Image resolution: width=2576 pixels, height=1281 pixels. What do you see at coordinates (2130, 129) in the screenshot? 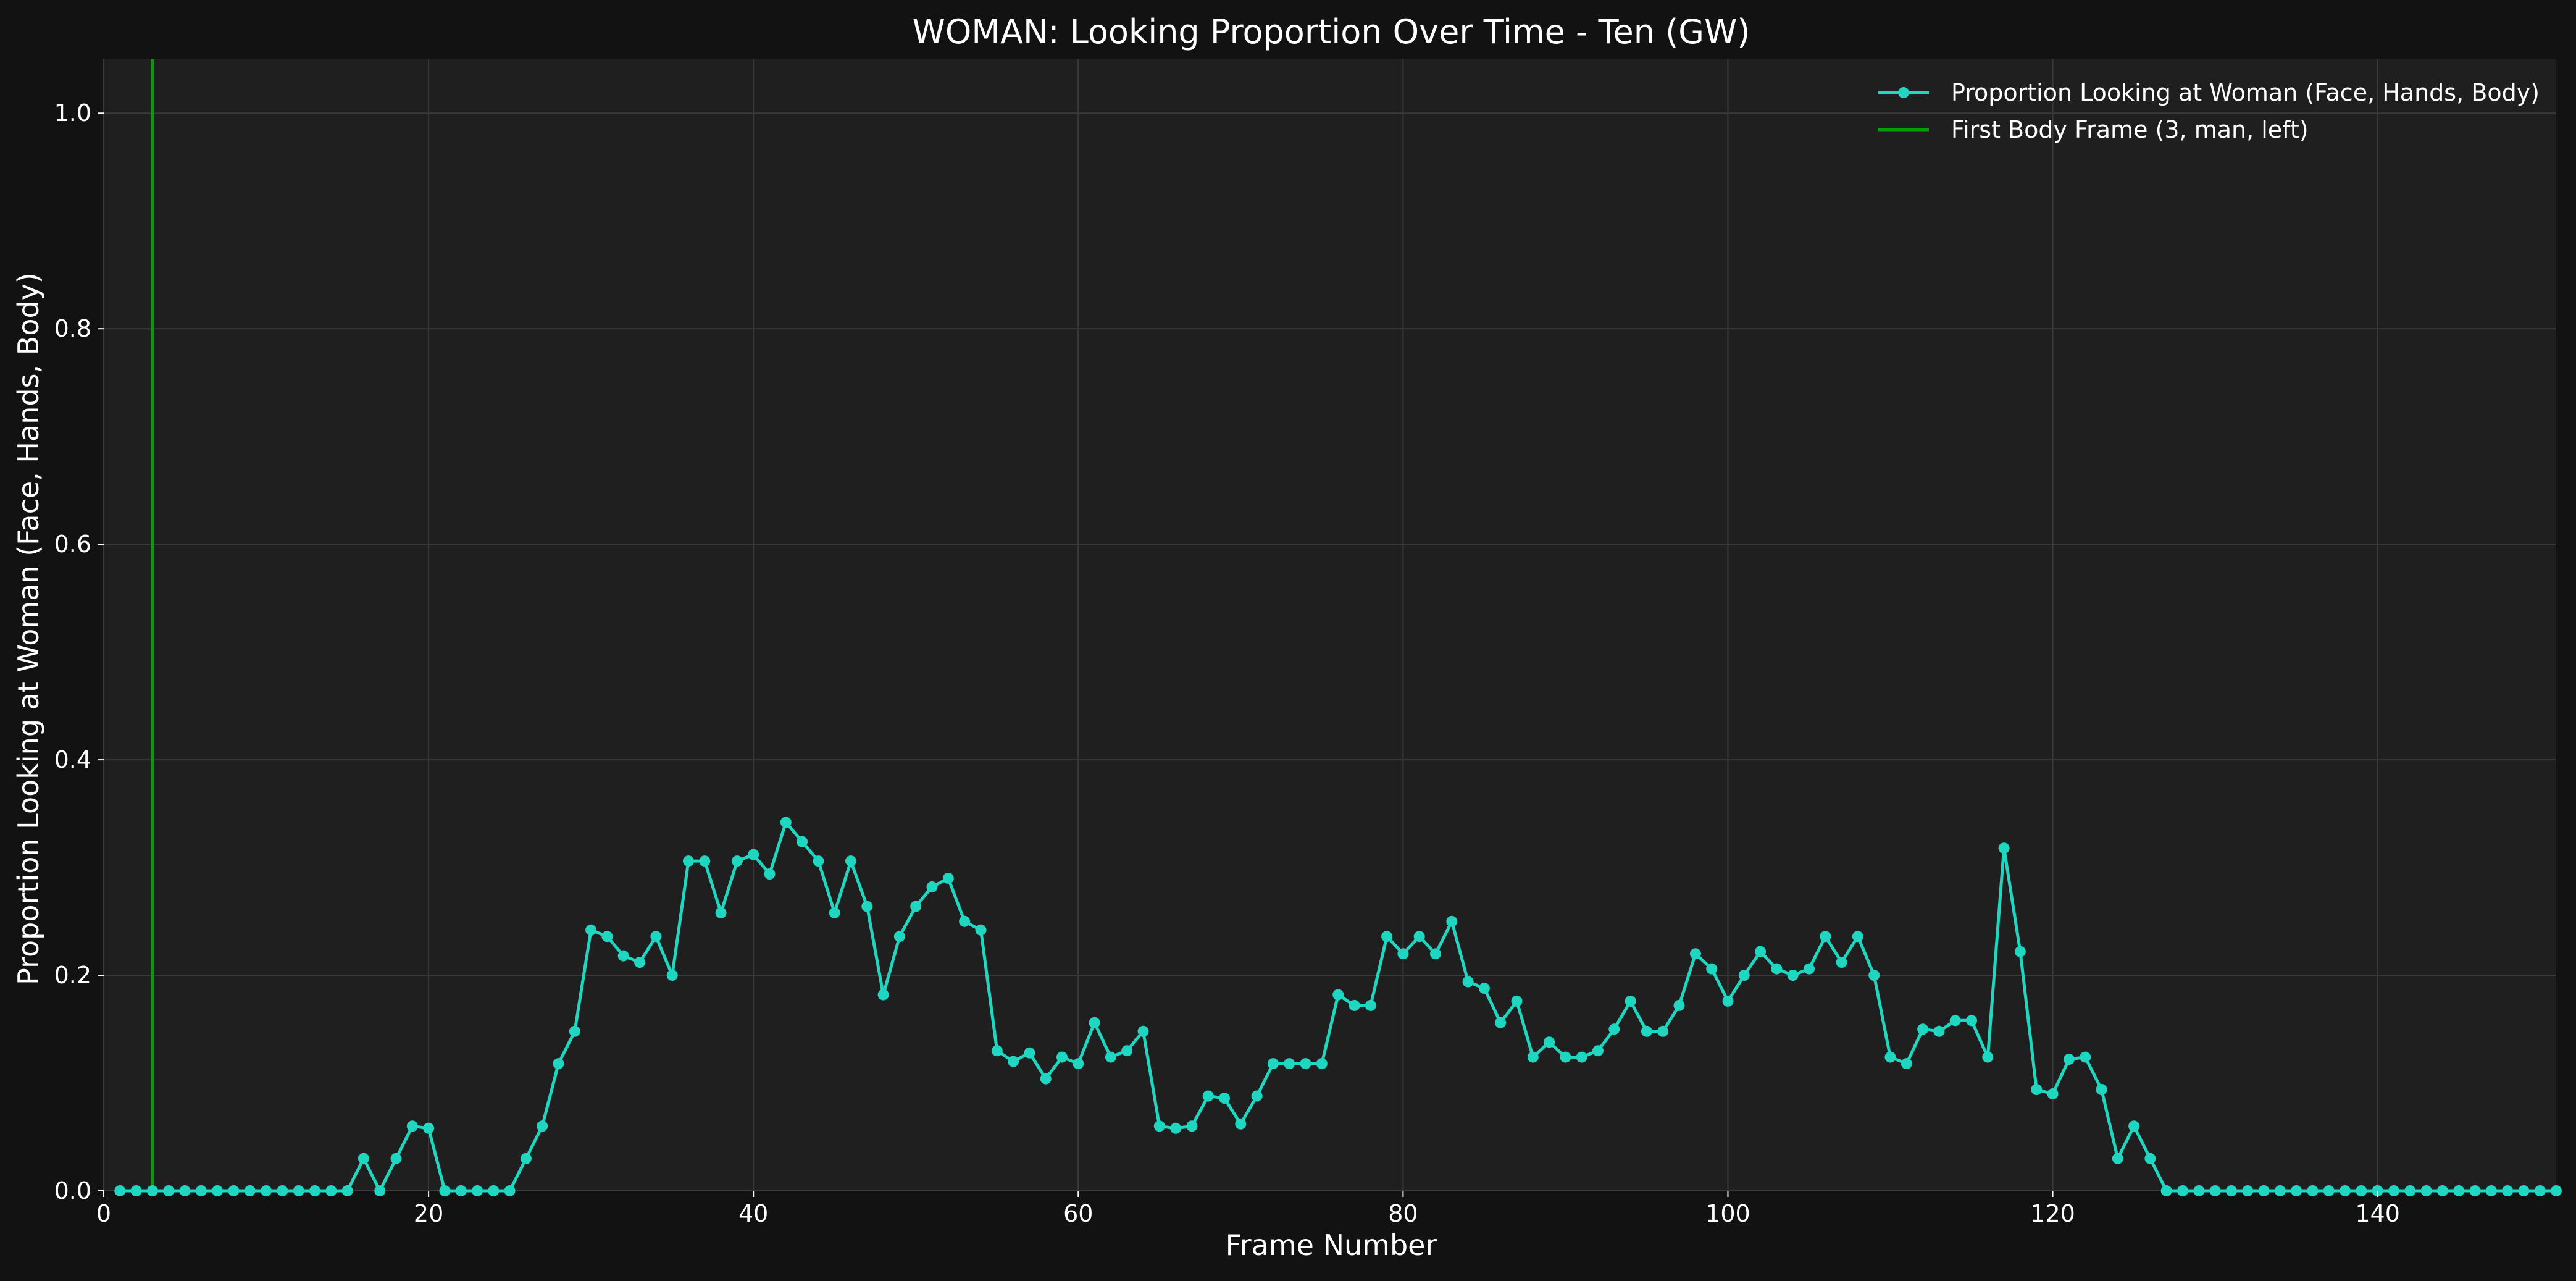
I see `legend-vline-label: First Body Frame (3, man, left)` at bounding box center [2130, 129].